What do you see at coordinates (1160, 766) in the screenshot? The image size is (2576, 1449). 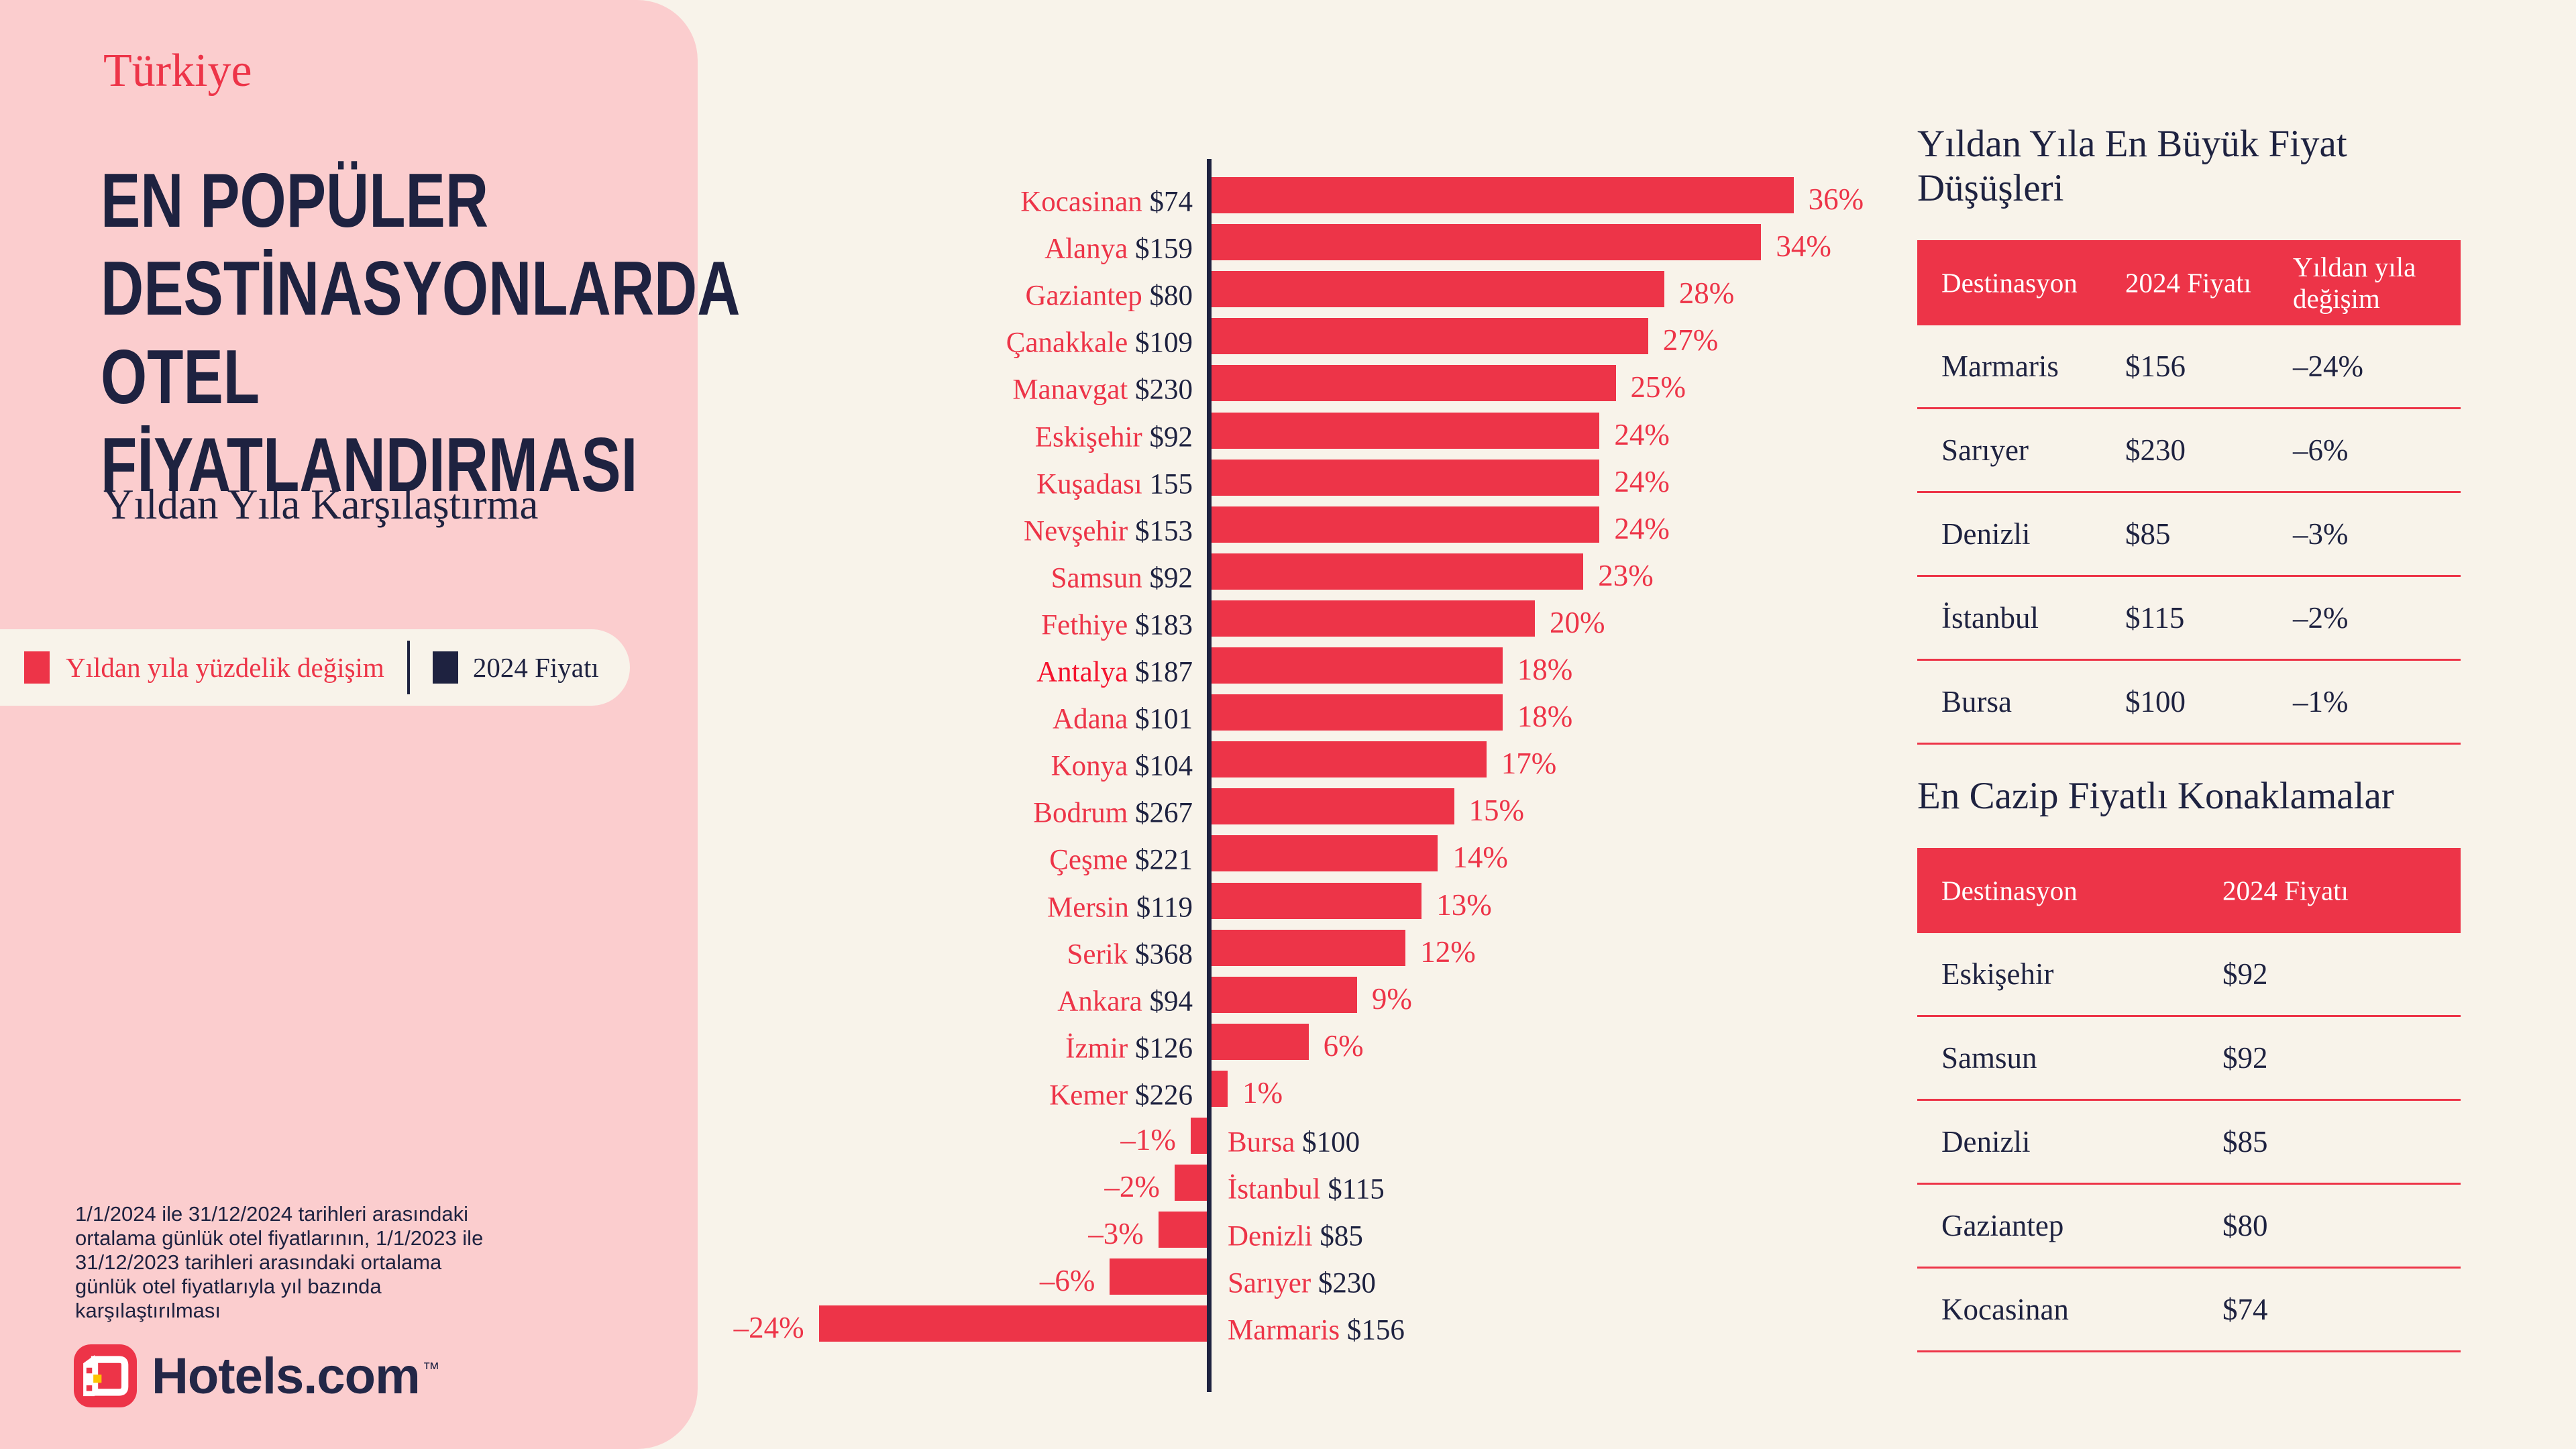 I see `price-2024: $104` at bounding box center [1160, 766].